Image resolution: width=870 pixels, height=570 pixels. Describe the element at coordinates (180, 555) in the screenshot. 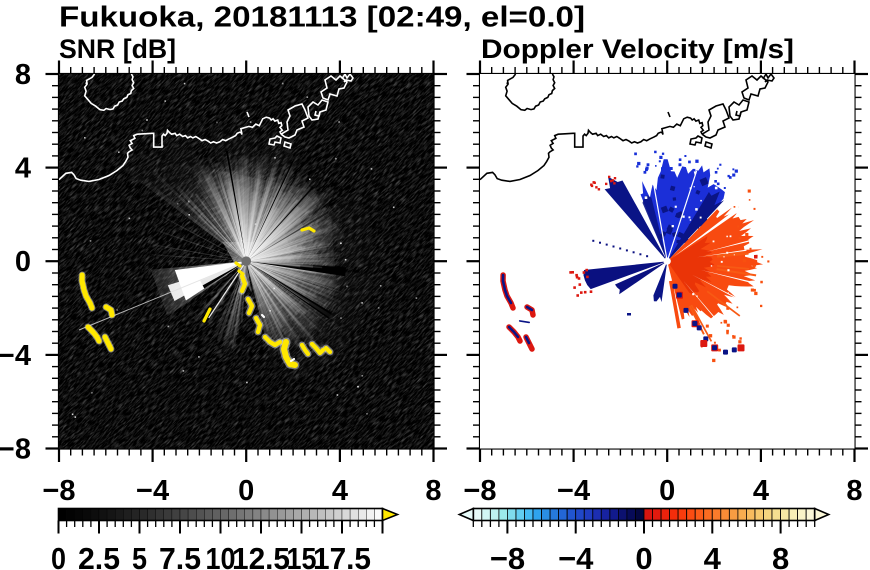

I see `svg-text: 7.5` at that location.